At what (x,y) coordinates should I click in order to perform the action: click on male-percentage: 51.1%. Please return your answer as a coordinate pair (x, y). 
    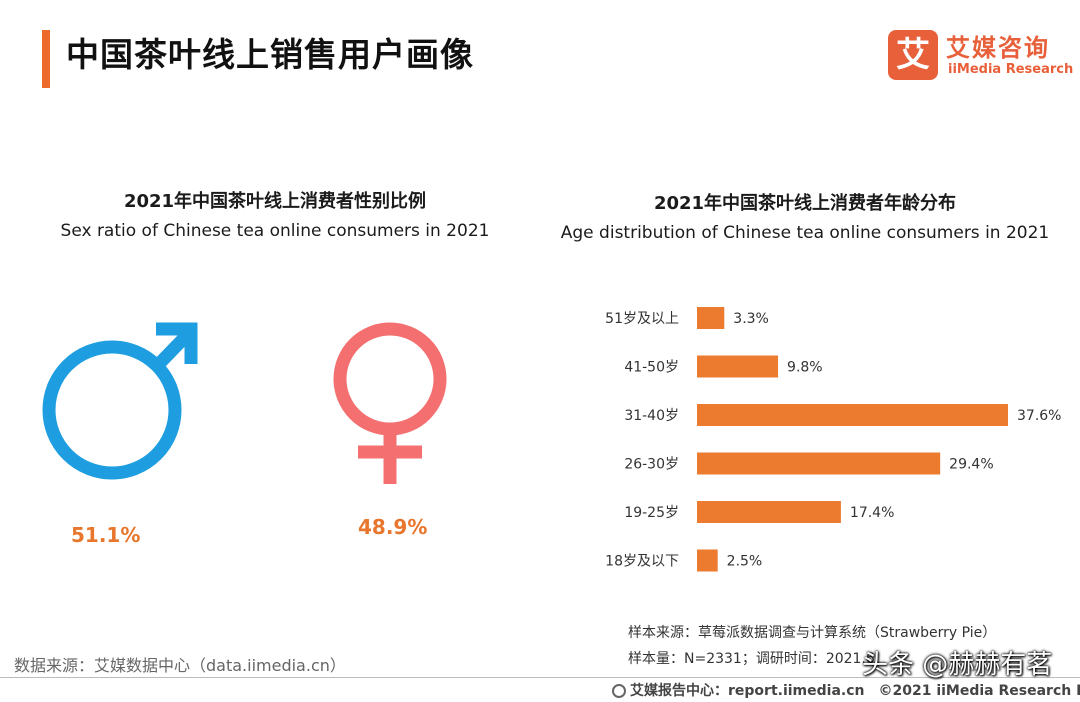
    Looking at the image, I should click on (106, 535).